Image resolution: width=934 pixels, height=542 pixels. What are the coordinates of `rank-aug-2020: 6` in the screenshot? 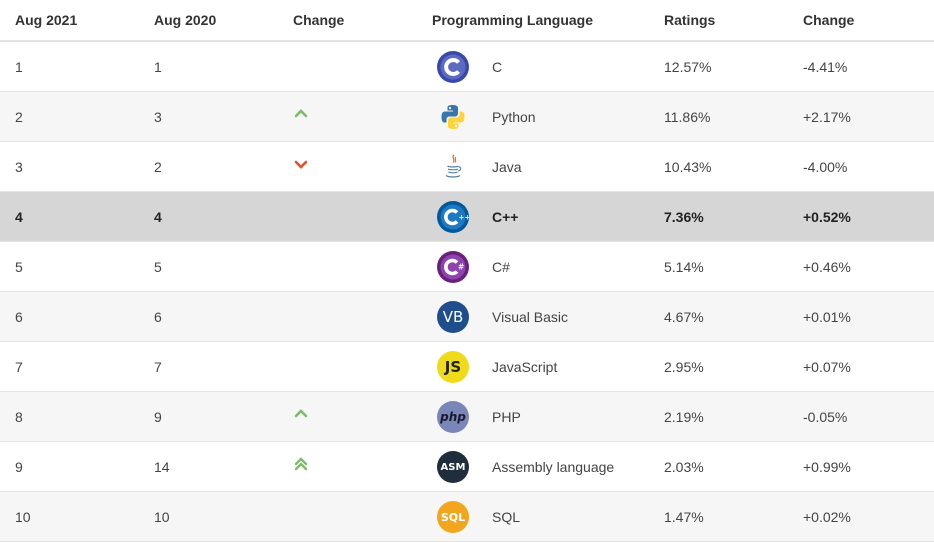 It's located at (158, 316).